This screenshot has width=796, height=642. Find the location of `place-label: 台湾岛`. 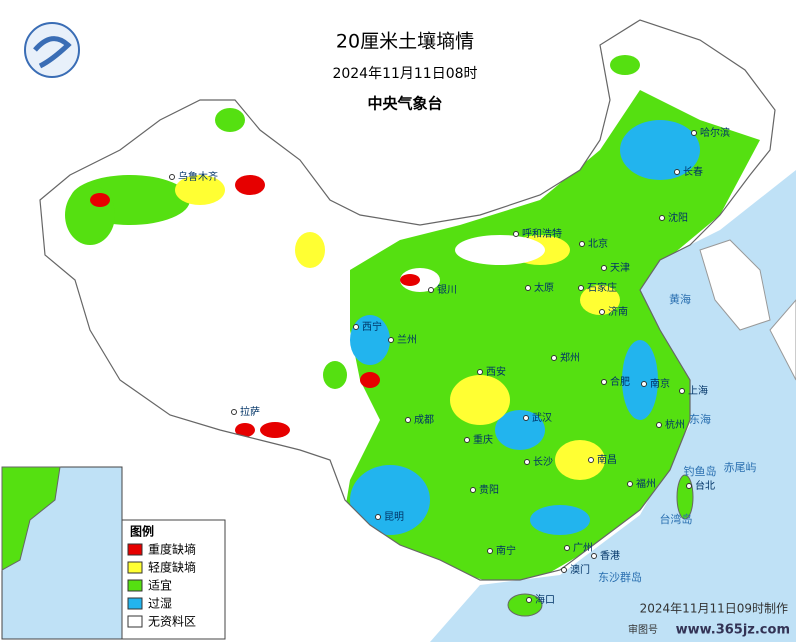

place-label: 台湾岛 is located at coordinates (676, 519).